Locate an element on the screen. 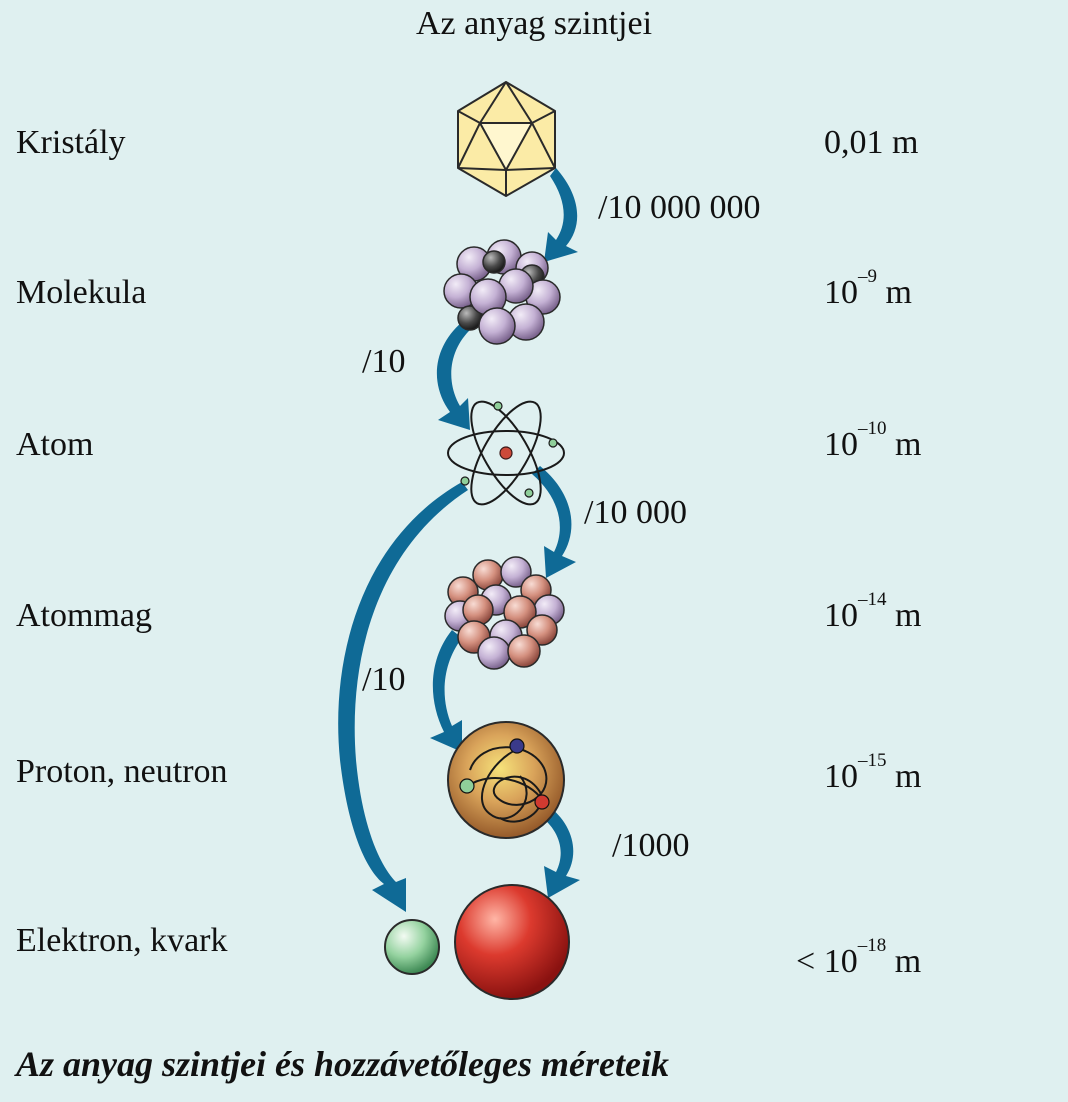 The image size is (1068, 1102). arrow-atom-to-nucleus is located at coordinates (554, 522).